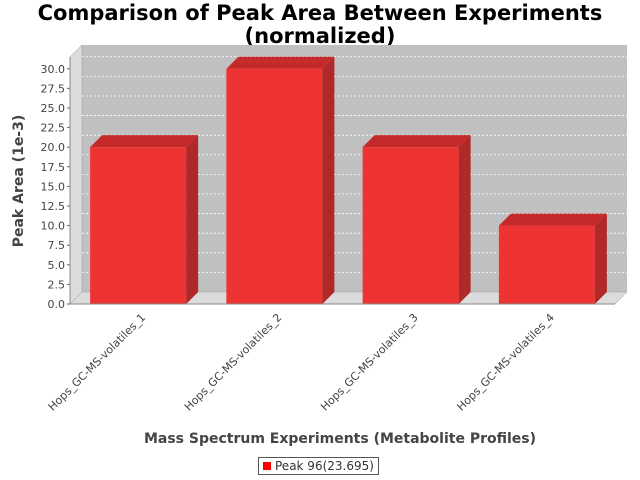 The width and height of the screenshot is (640, 480). Describe the element at coordinates (53, 108) in the screenshot. I see `y-tick-label: 25.0` at that location.